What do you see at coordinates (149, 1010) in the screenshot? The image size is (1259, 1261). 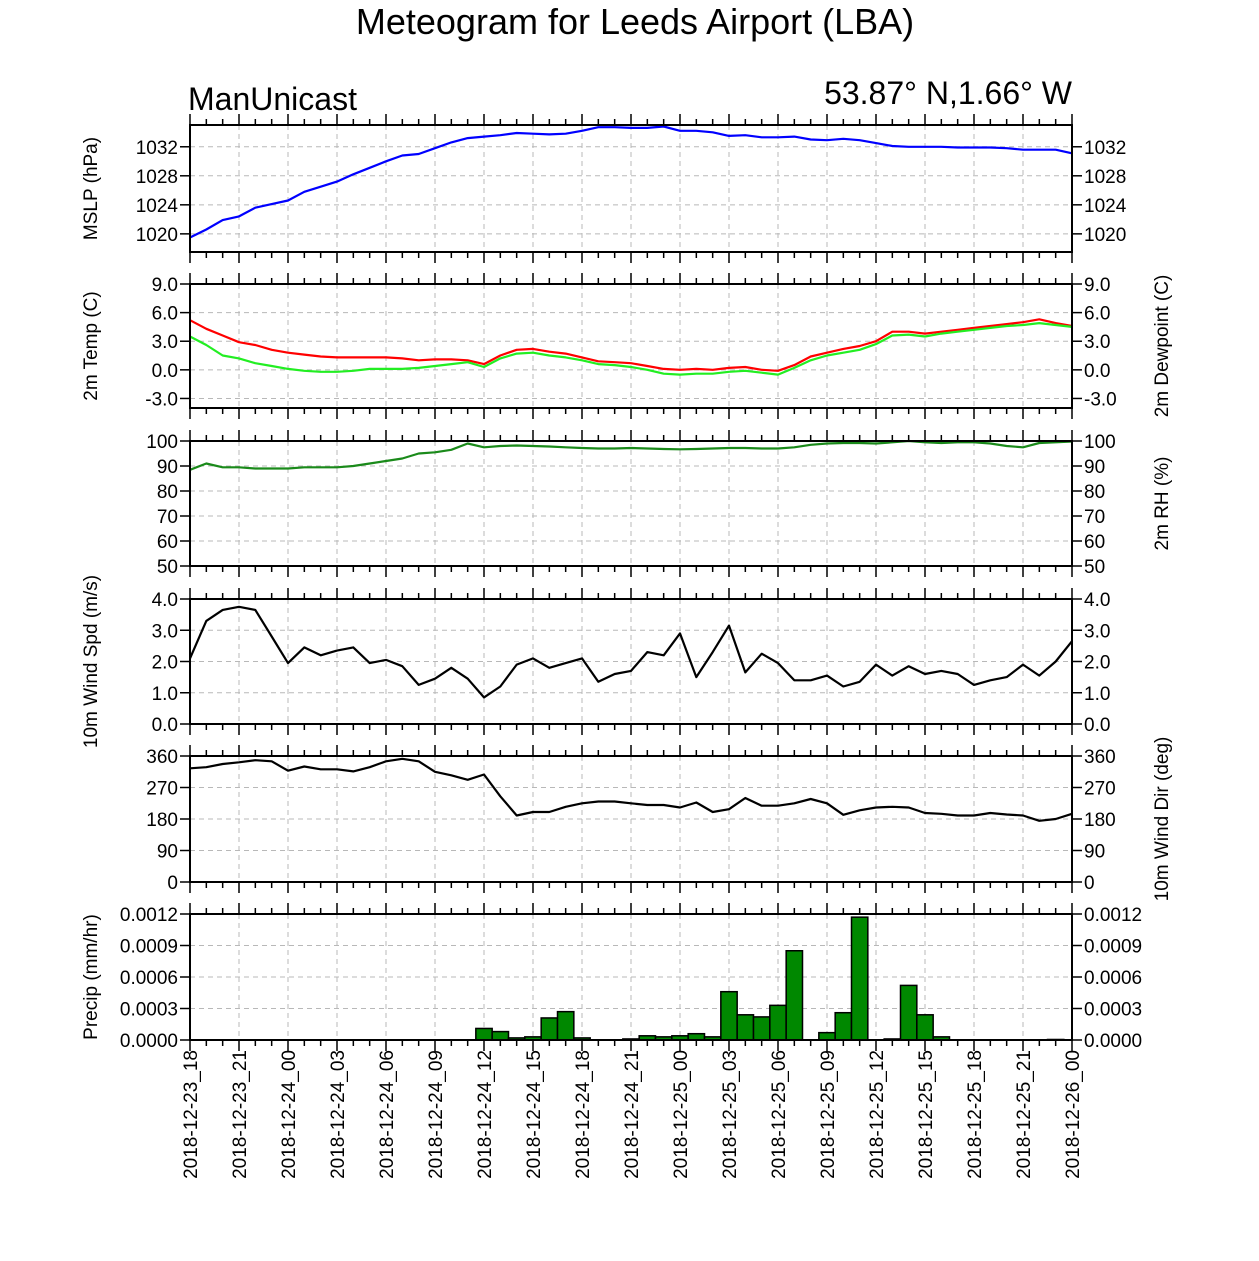 I see `y-tick-label-left: 0.0003` at bounding box center [149, 1010].